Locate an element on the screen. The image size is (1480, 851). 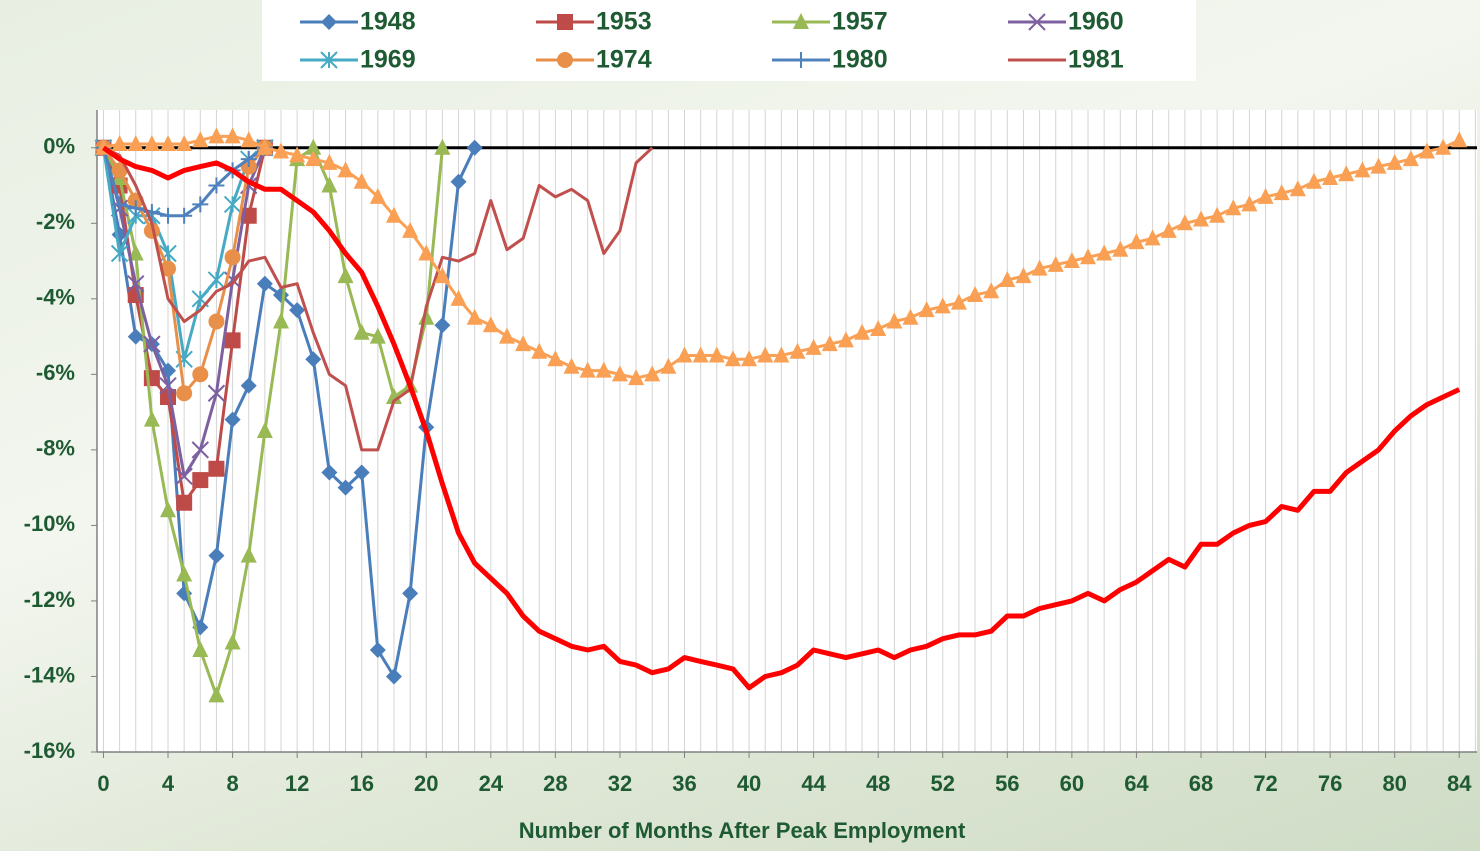
y-tick-label: -12% is located at coordinates (49, 599).